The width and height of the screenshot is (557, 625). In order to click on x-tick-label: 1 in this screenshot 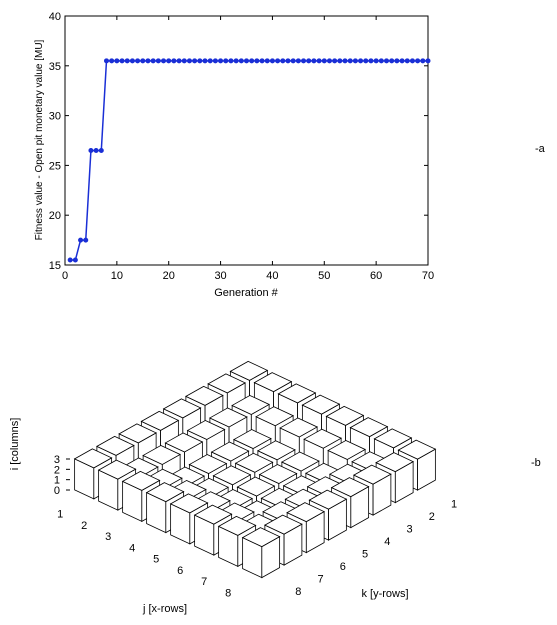, I will do `click(60, 515)`.